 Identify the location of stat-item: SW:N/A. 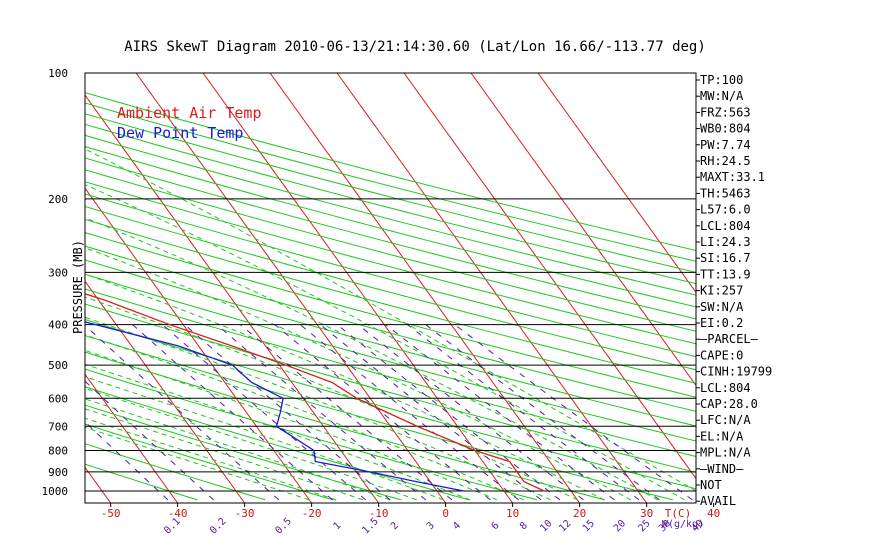
(722, 307).